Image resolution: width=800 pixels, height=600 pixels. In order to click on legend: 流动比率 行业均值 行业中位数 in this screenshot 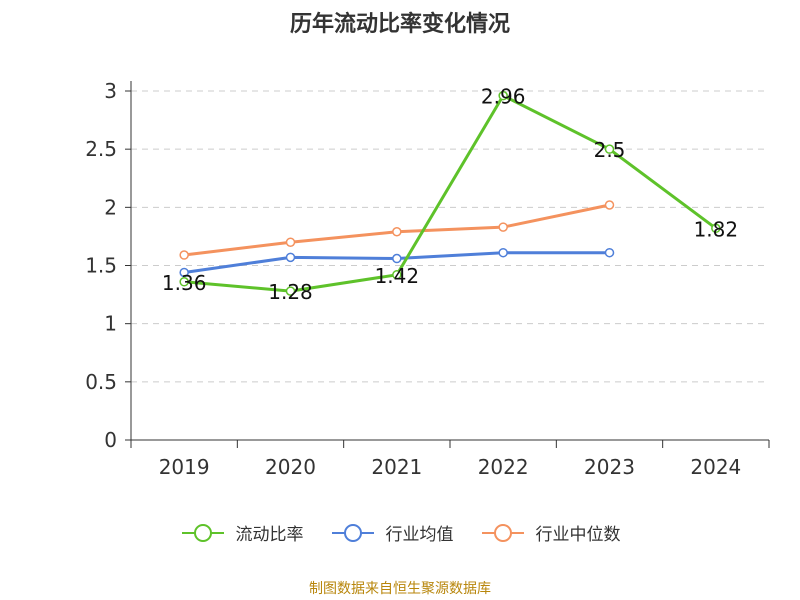, I will do `click(400, 532)`.